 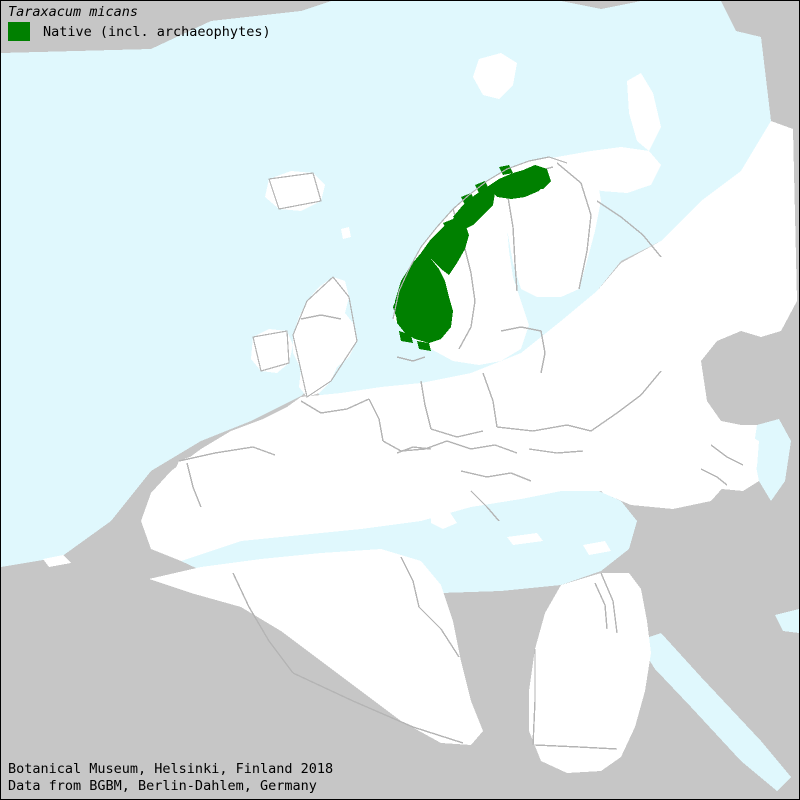 I want to click on border-france-benelux, so click(x=335, y=406).